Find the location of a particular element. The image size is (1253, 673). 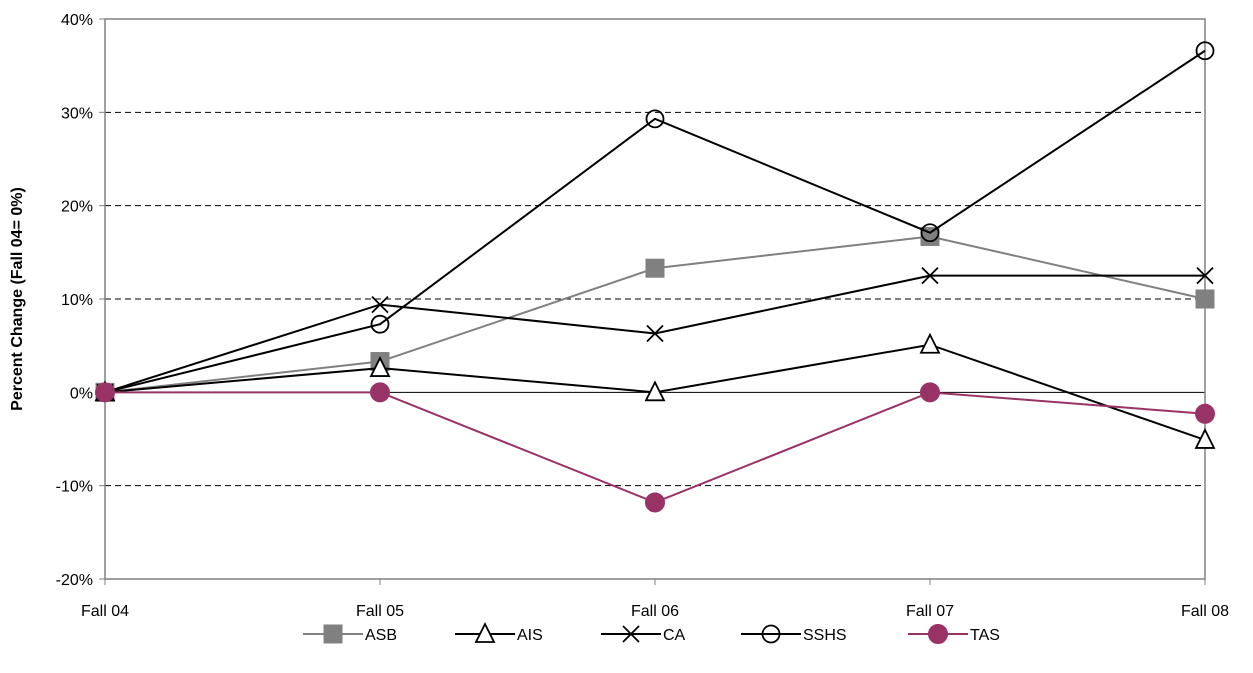

legend-item-ais: AIS is located at coordinates (499, 632).